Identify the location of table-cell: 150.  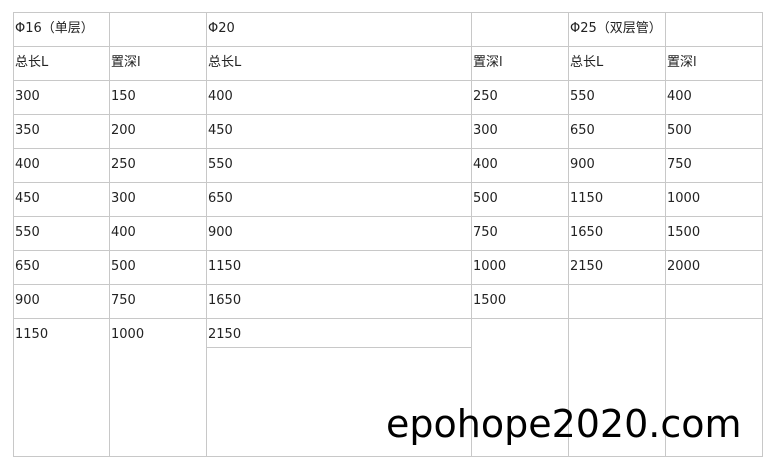
(123, 96).